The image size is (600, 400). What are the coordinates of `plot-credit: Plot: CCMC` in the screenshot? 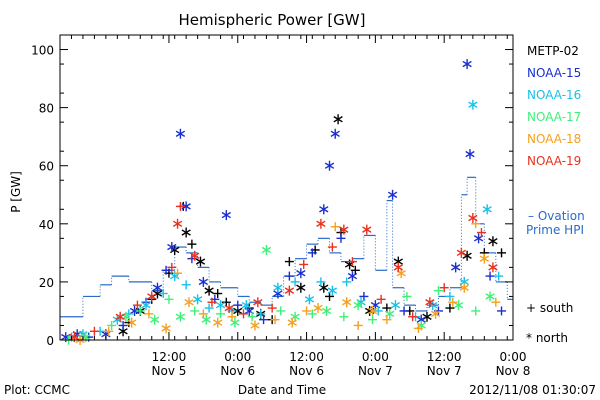 It's located at (37, 390).